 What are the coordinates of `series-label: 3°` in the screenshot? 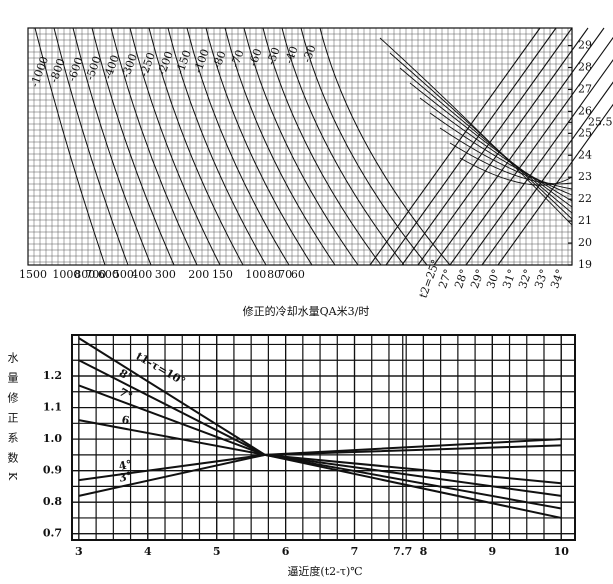 It's located at (126, 476).